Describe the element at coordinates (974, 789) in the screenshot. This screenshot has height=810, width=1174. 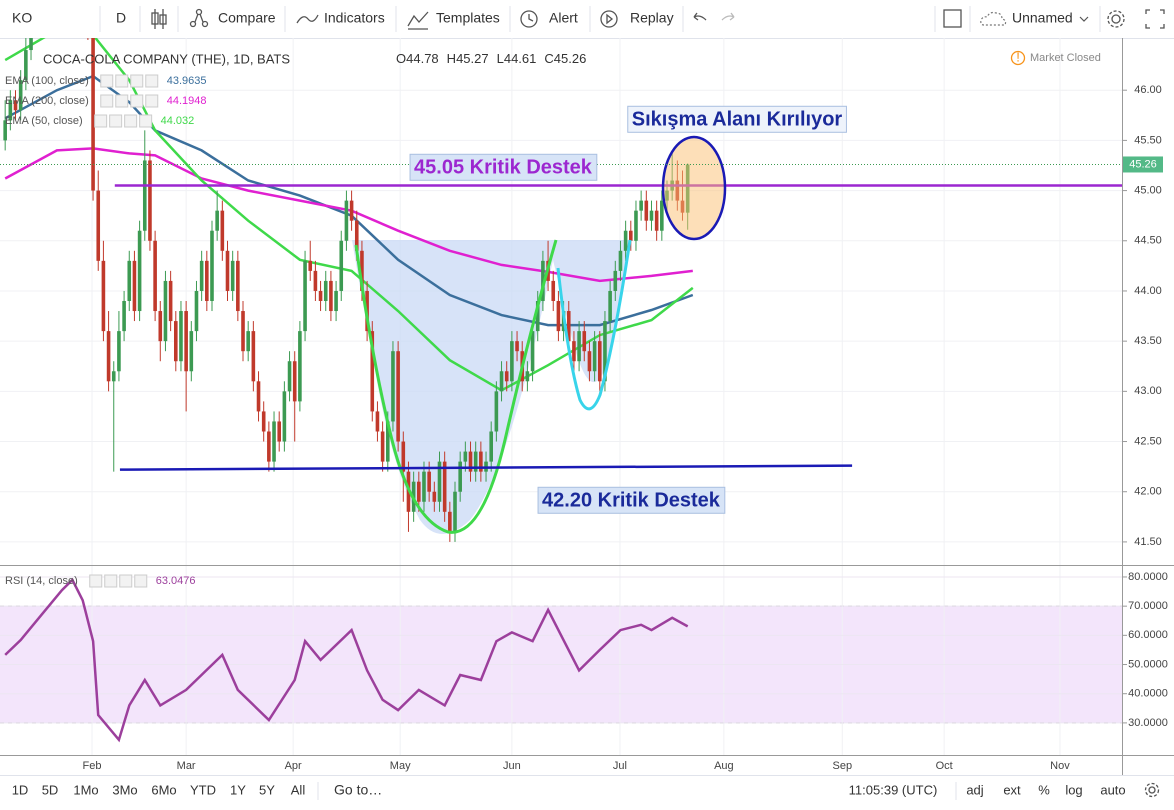
I see `scale-option: adj` at that location.